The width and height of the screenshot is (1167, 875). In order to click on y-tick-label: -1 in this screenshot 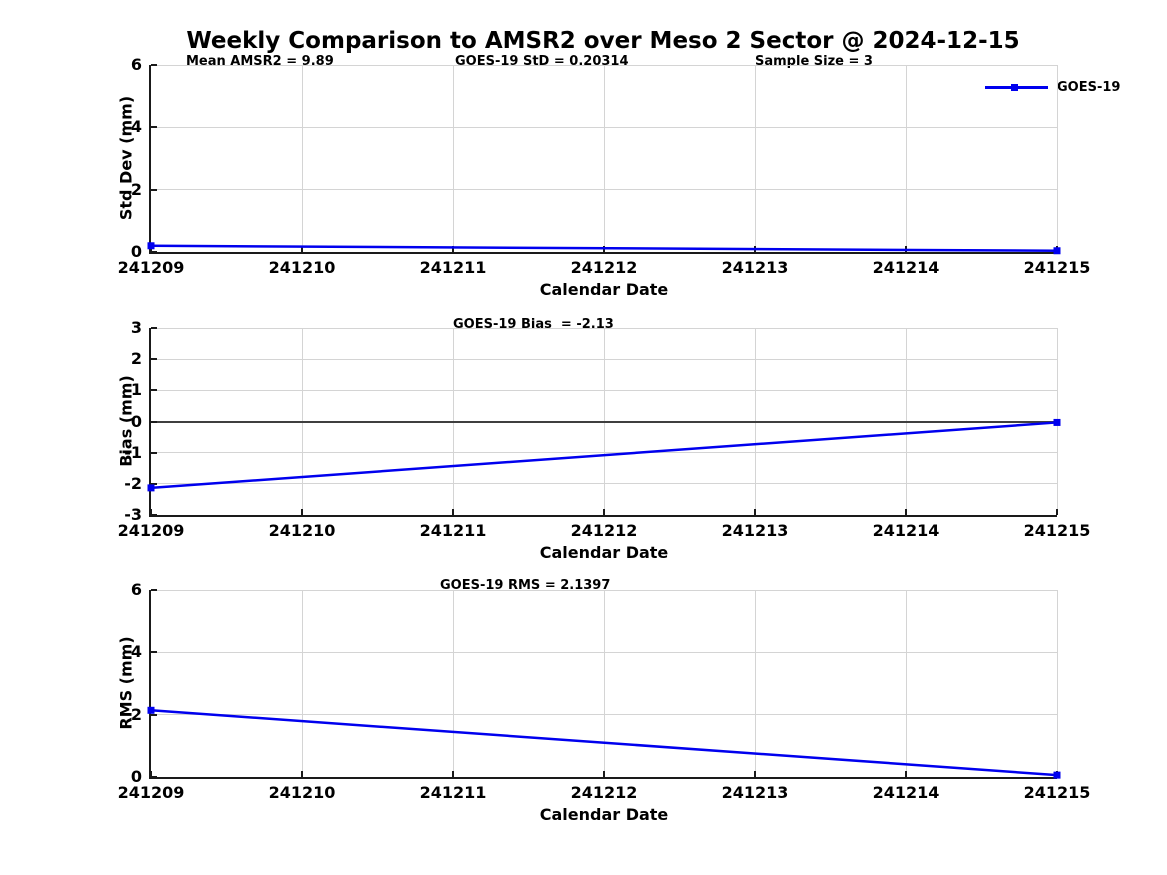, I will do `click(133, 452)`.